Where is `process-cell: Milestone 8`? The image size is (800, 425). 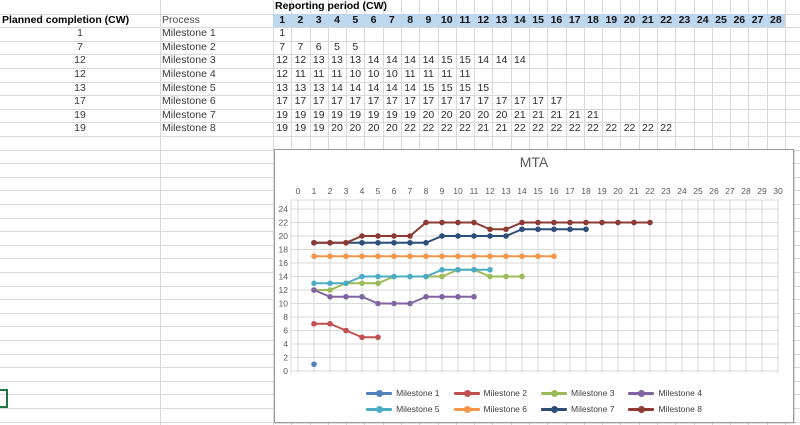 process-cell: Milestone 8 is located at coordinates (189, 128).